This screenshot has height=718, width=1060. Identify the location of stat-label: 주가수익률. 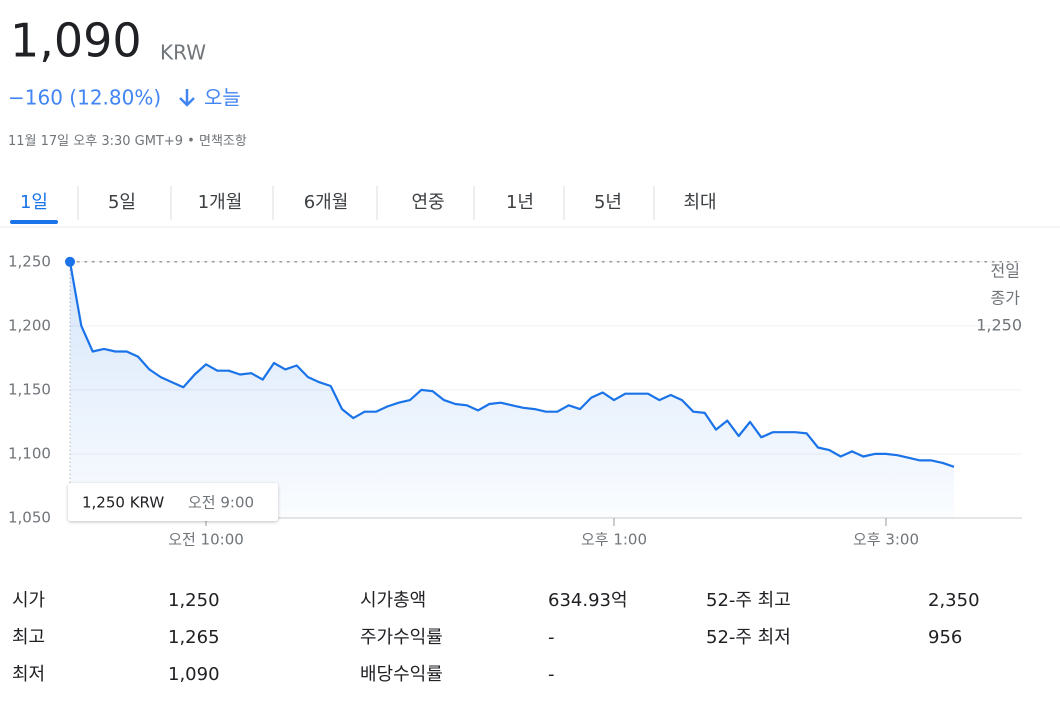
(401, 637).